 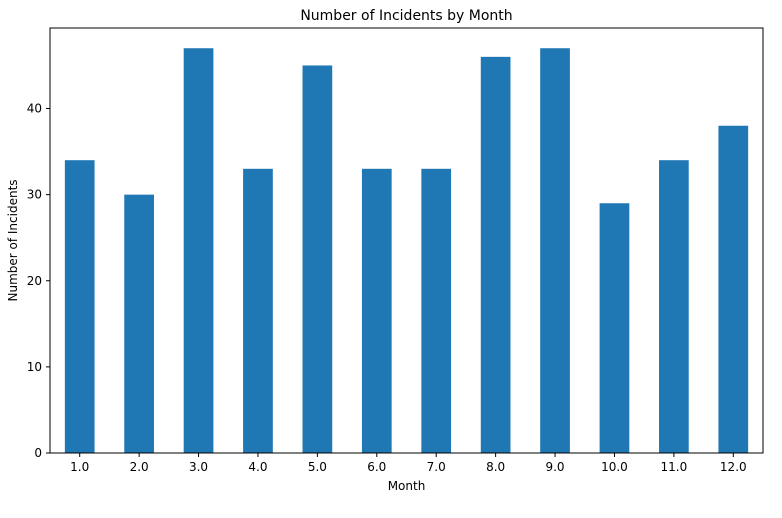 I want to click on bar-month-8.0, so click(x=495, y=255).